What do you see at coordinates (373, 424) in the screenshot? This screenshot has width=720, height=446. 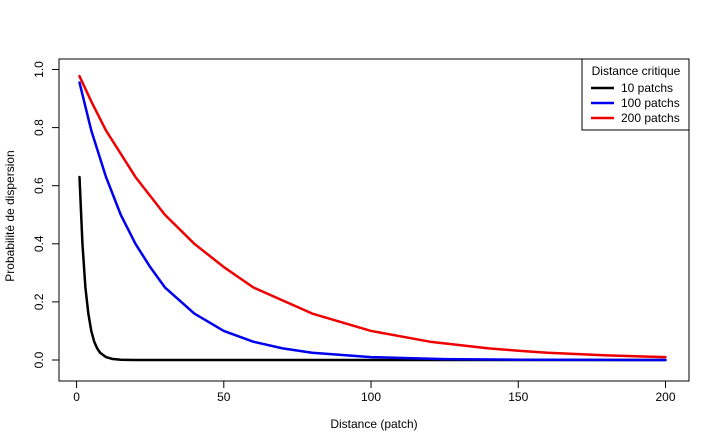 I see `x-axis-label: Distance (patch)` at bounding box center [373, 424].